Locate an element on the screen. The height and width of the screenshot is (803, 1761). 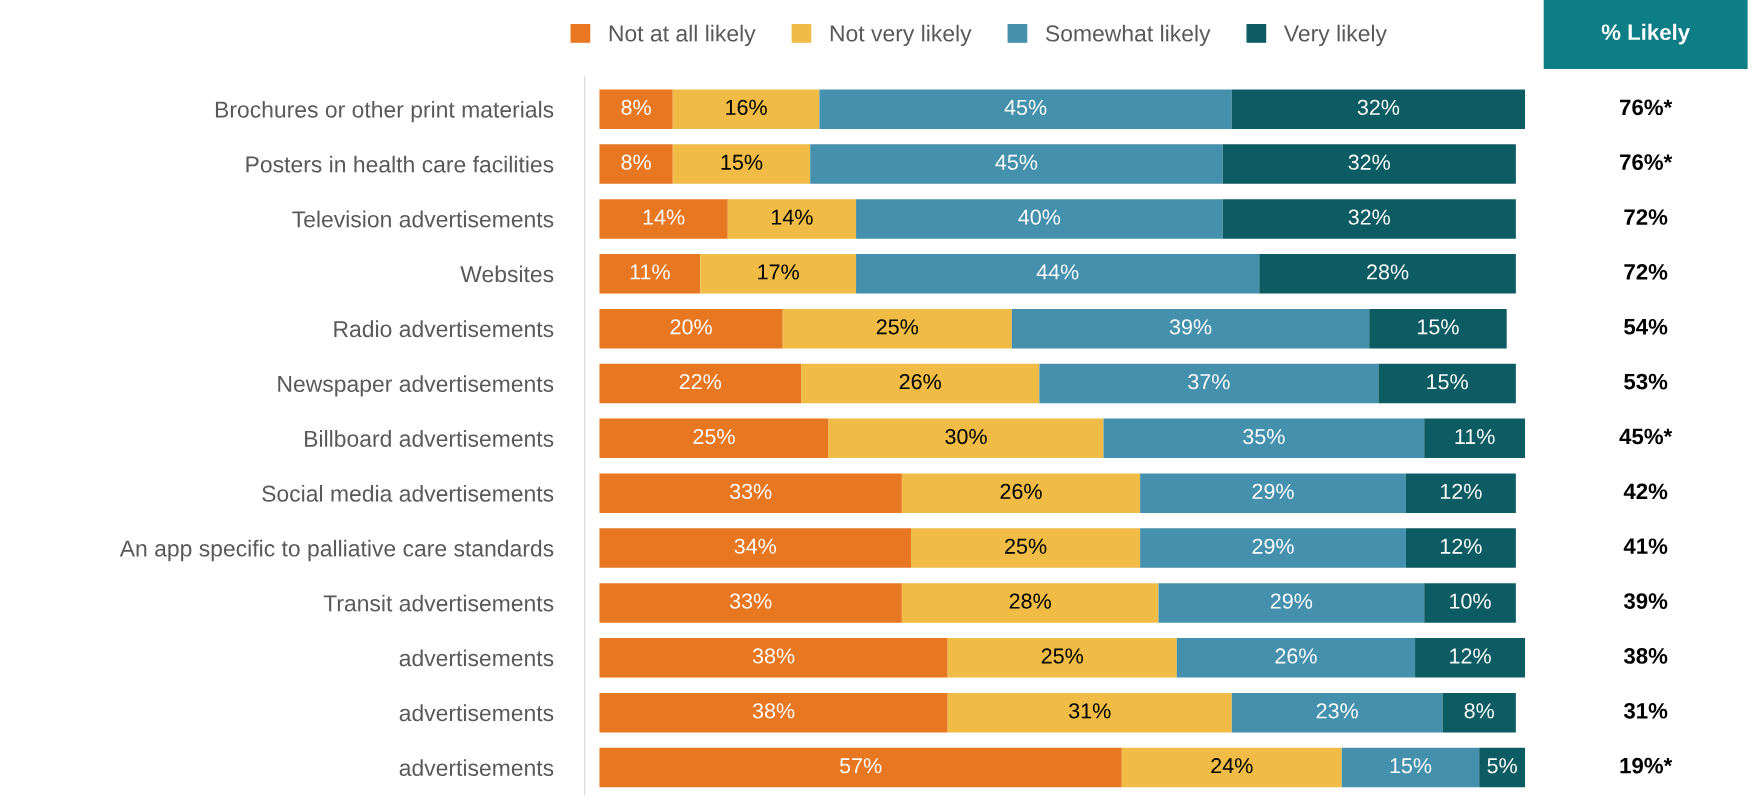
legend-label: Somewhat likely is located at coordinates (1128, 35).